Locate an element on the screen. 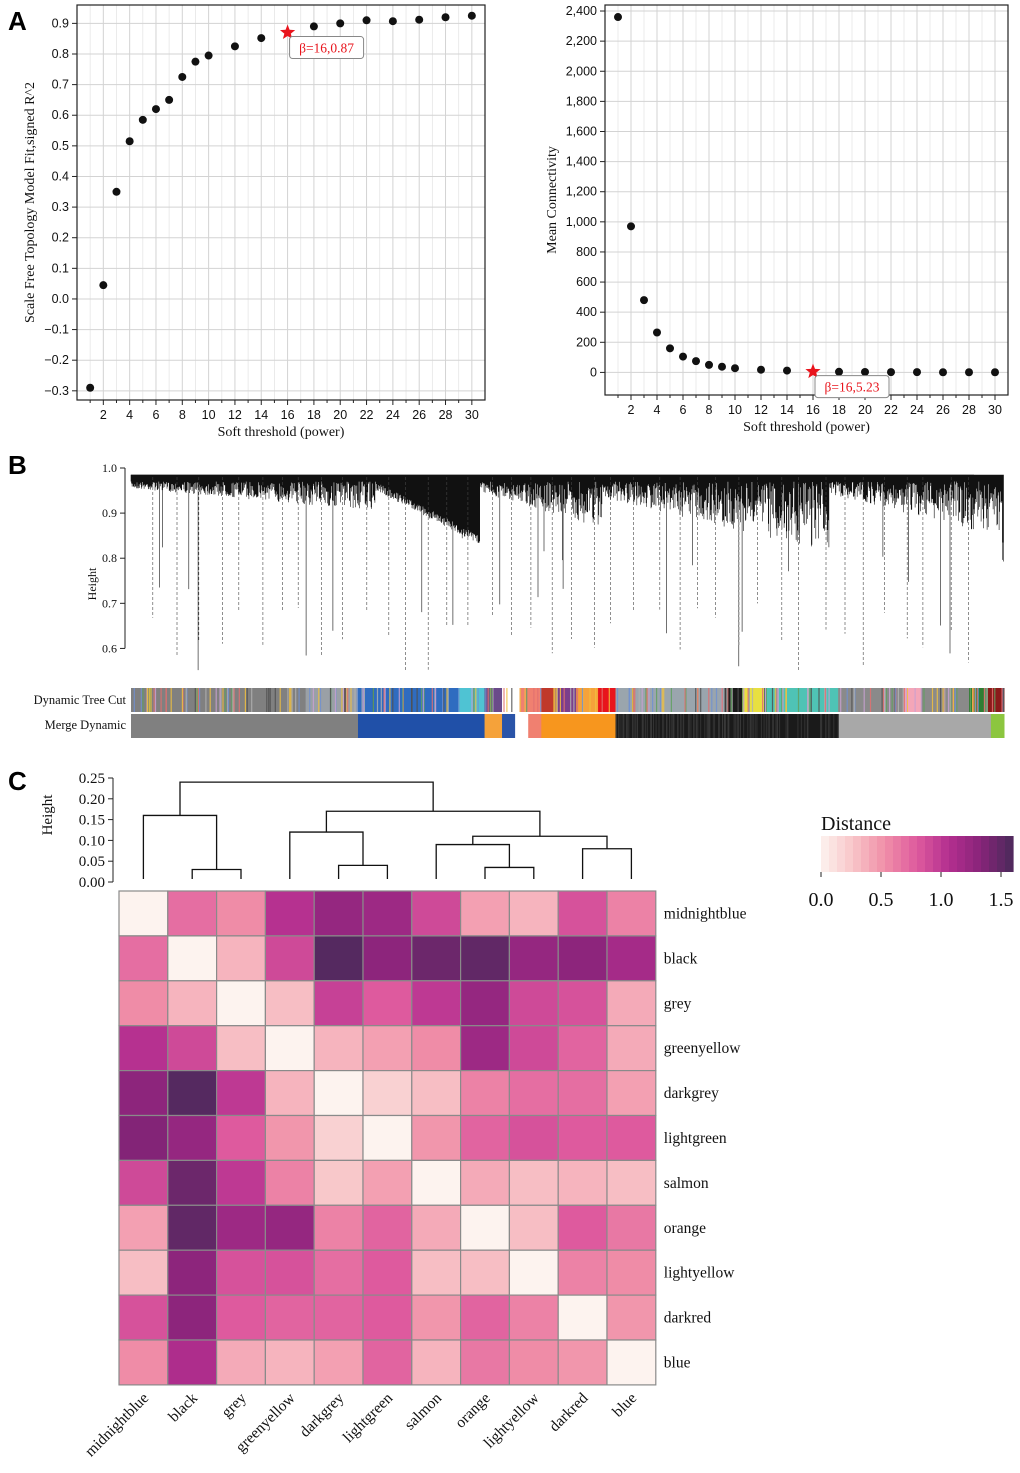  y-axis-label: Scale Free Topology Model Fit,signed R^2 is located at coordinates (30, 202).